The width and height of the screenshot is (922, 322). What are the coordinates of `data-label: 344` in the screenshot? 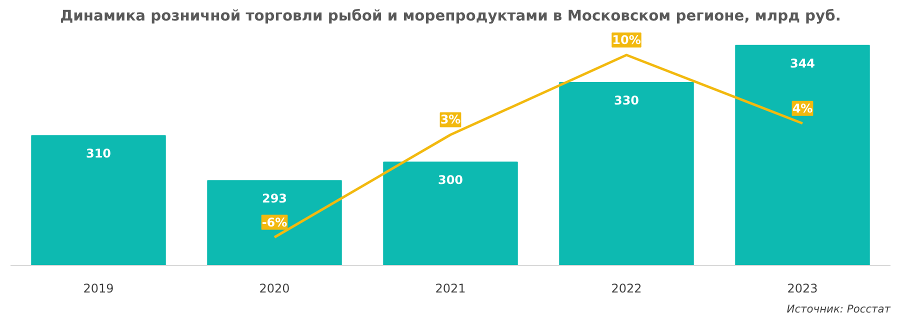 It's located at (803, 63).